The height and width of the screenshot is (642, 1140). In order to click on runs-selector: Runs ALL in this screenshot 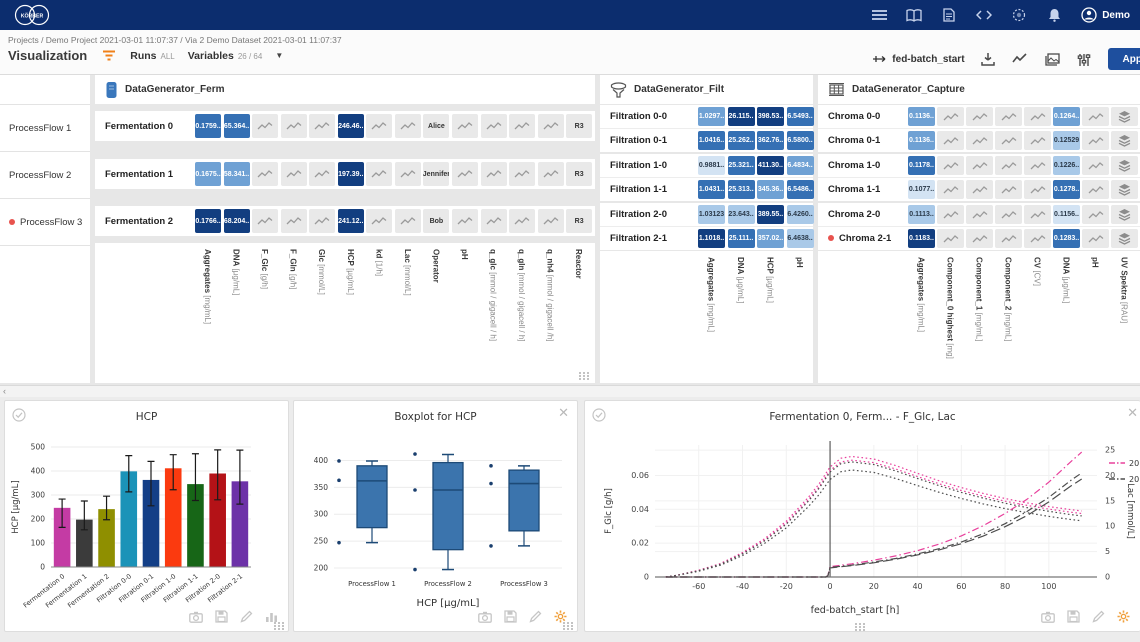, I will do `click(152, 55)`.